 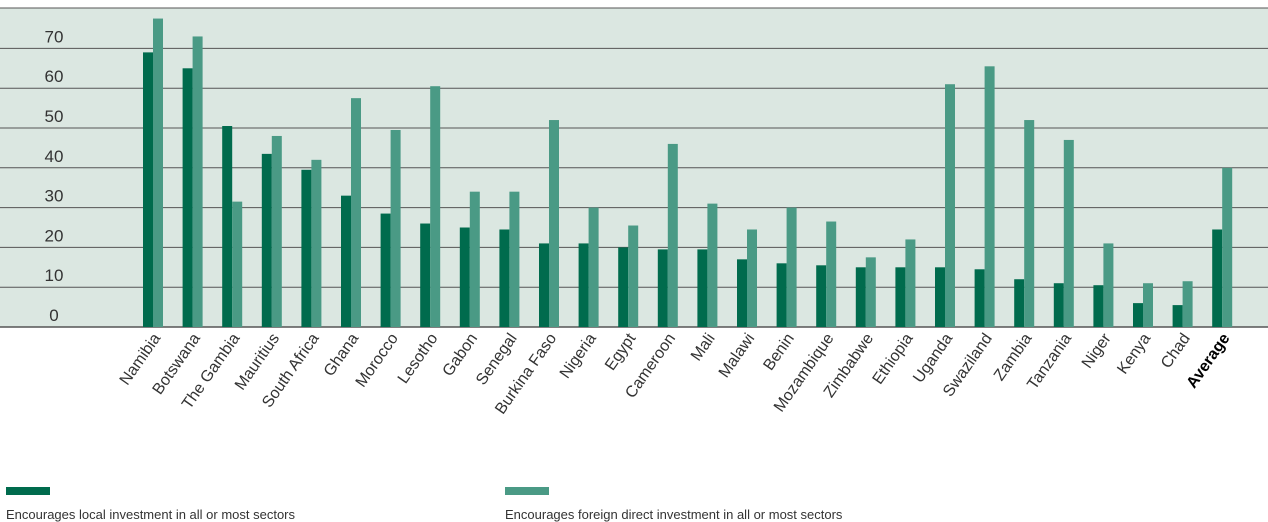 What do you see at coordinates (1098, 306) in the screenshot?
I see `bar-local-niger` at bounding box center [1098, 306].